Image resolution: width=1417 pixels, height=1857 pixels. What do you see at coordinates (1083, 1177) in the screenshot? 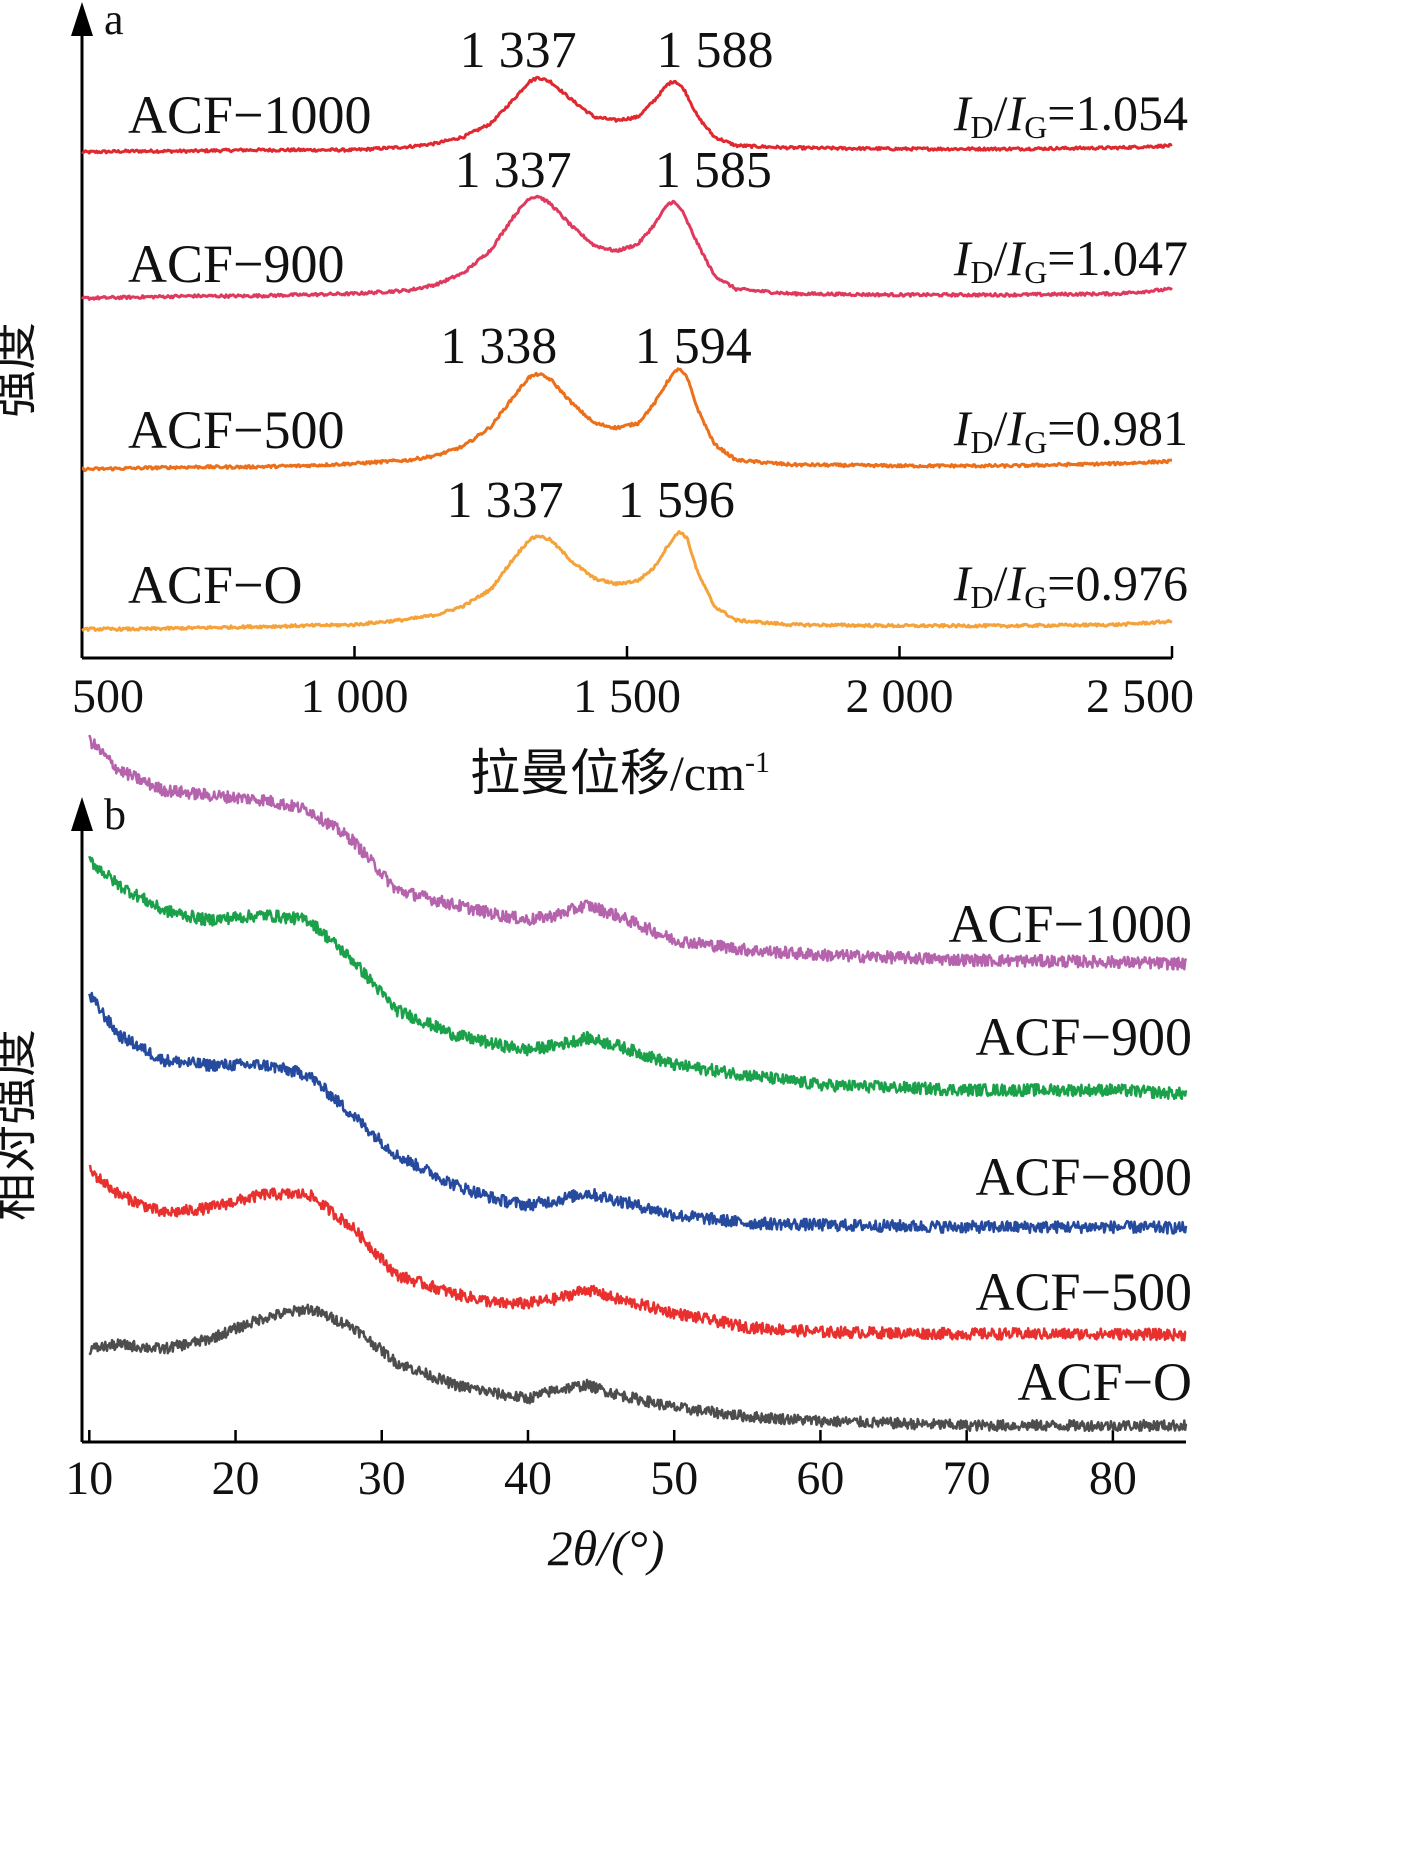
I see `series-label: ACF−800` at bounding box center [1083, 1177].